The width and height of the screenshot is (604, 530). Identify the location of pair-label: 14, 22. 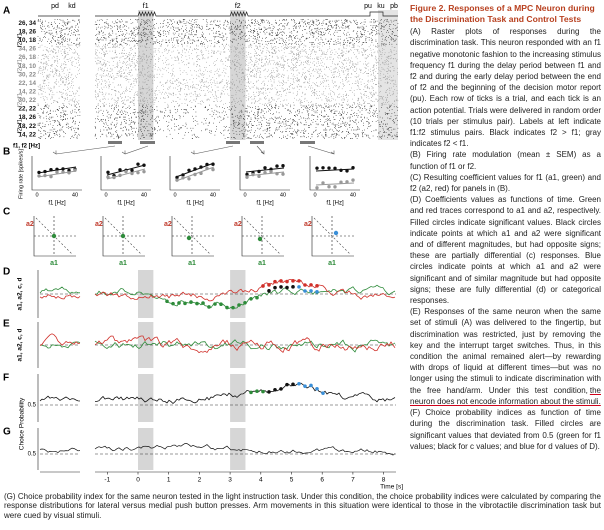
(27, 134).